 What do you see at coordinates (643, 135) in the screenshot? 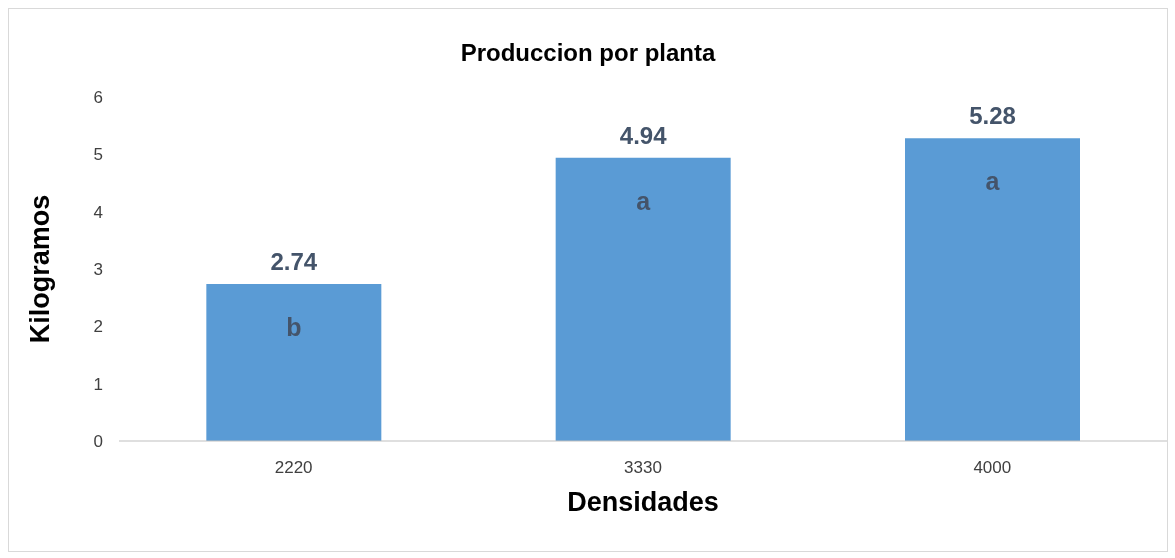
I see `data-label: 4.94` at bounding box center [643, 135].